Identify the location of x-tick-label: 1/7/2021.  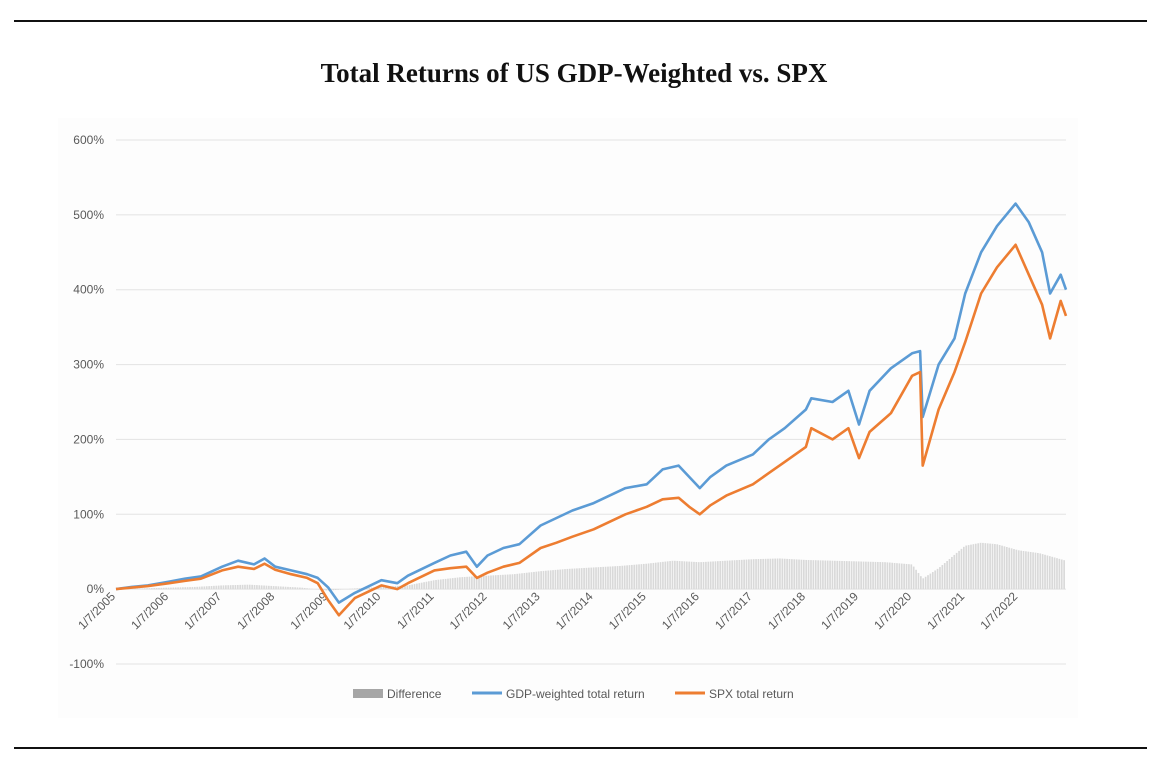
(945, 610).